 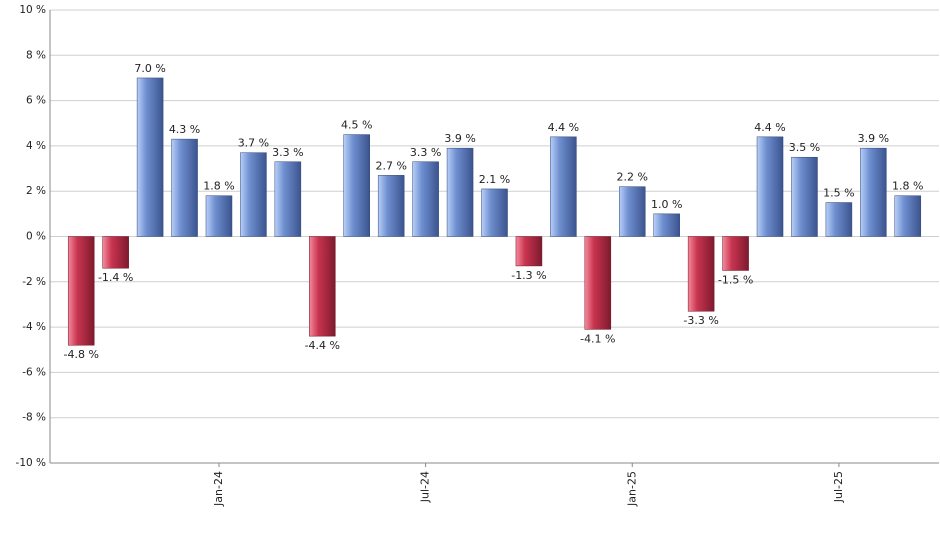 I want to click on y-tick-label: -8 %, so click(x=34, y=418).